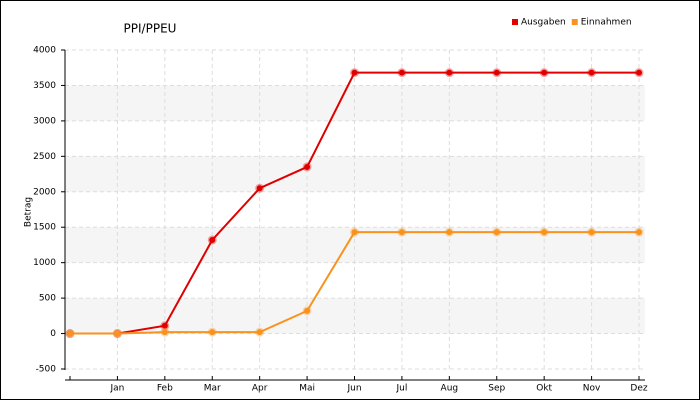 The image size is (700, 400). Describe the element at coordinates (44, 121) in the screenshot. I see `y-tick-label: 3000` at that location.